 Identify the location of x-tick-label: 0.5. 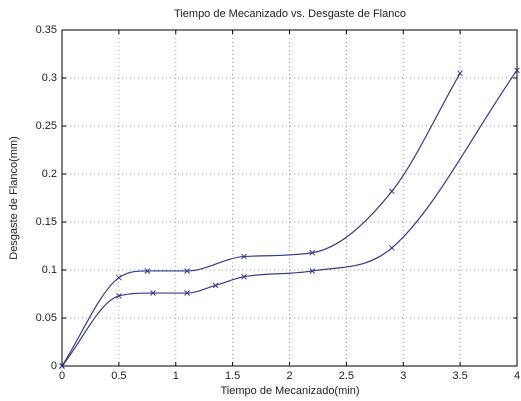
(118, 376).